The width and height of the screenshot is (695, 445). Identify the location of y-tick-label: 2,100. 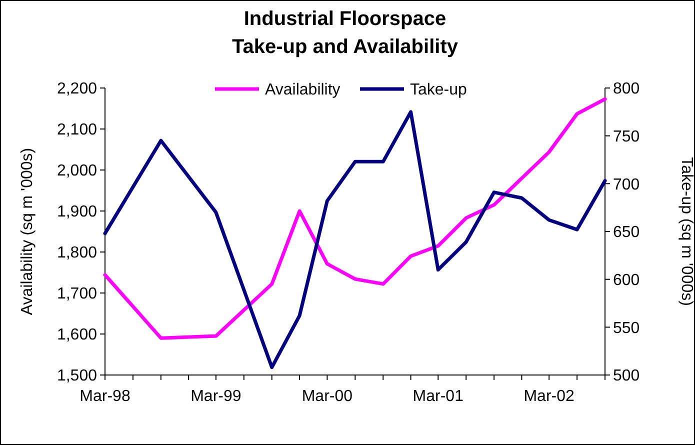
(77, 130).